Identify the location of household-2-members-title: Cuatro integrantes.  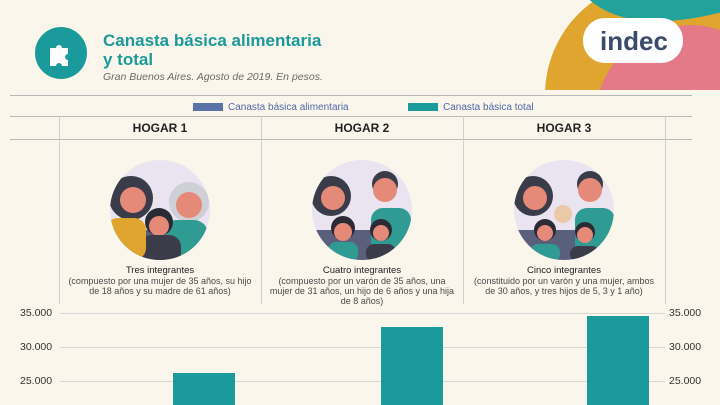
(362, 270).